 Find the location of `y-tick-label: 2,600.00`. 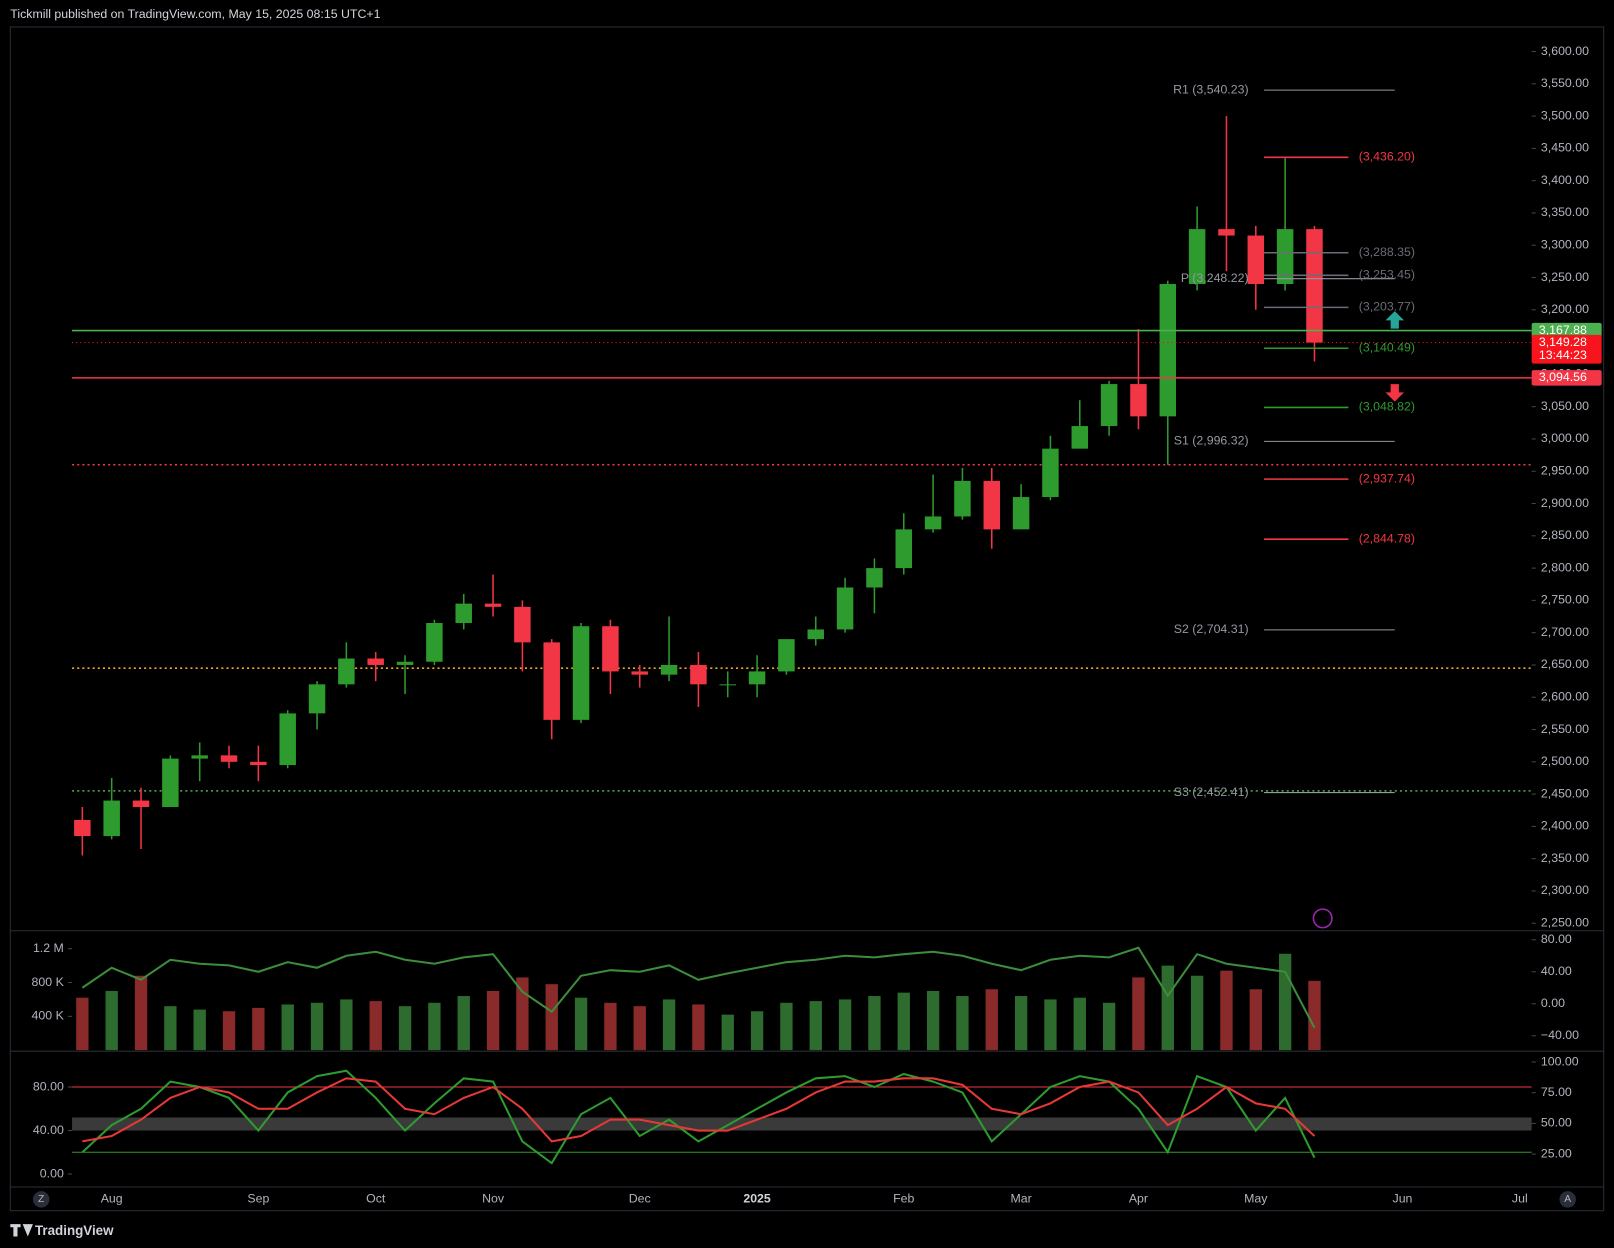

y-tick-label: 2,600.00 is located at coordinates (1565, 697).